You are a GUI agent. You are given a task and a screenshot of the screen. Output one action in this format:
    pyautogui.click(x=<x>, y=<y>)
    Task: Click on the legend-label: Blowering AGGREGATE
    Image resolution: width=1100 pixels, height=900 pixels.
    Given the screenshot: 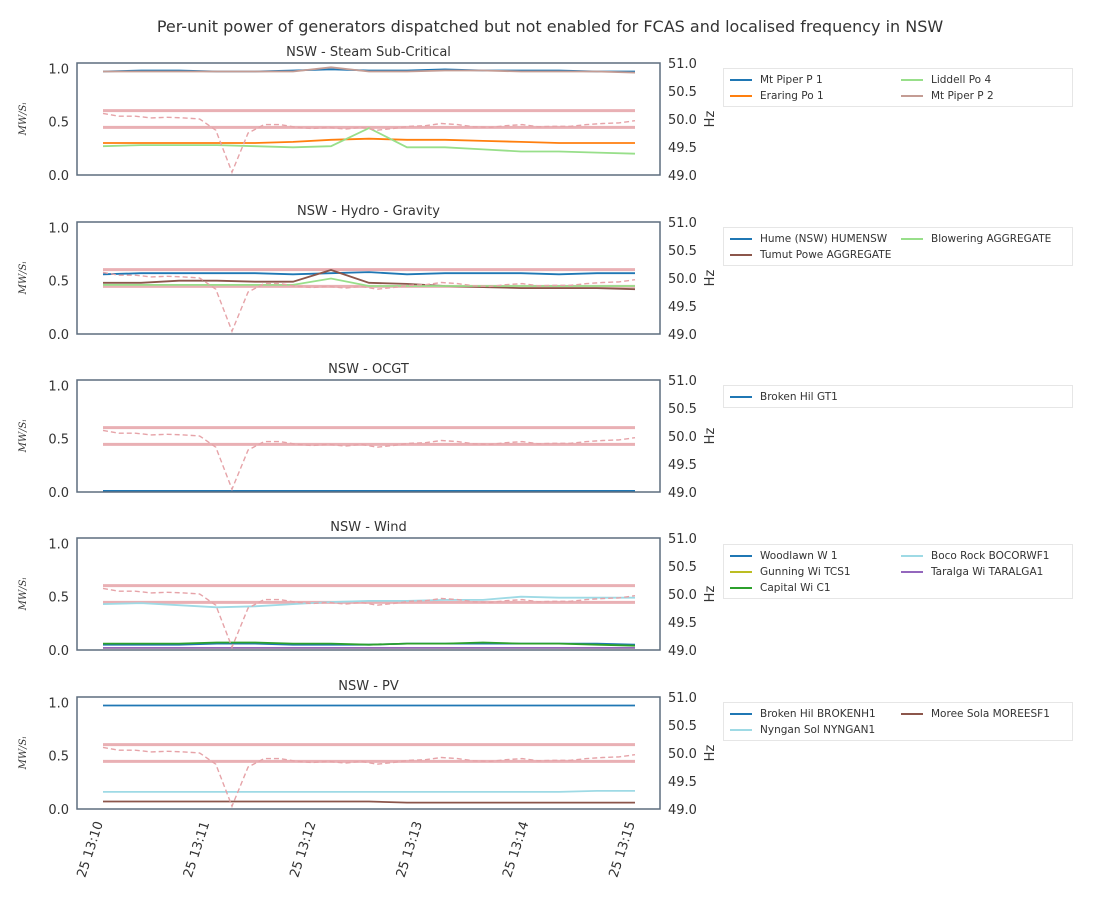 What is the action you would take?
    pyautogui.click(x=991, y=238)
    